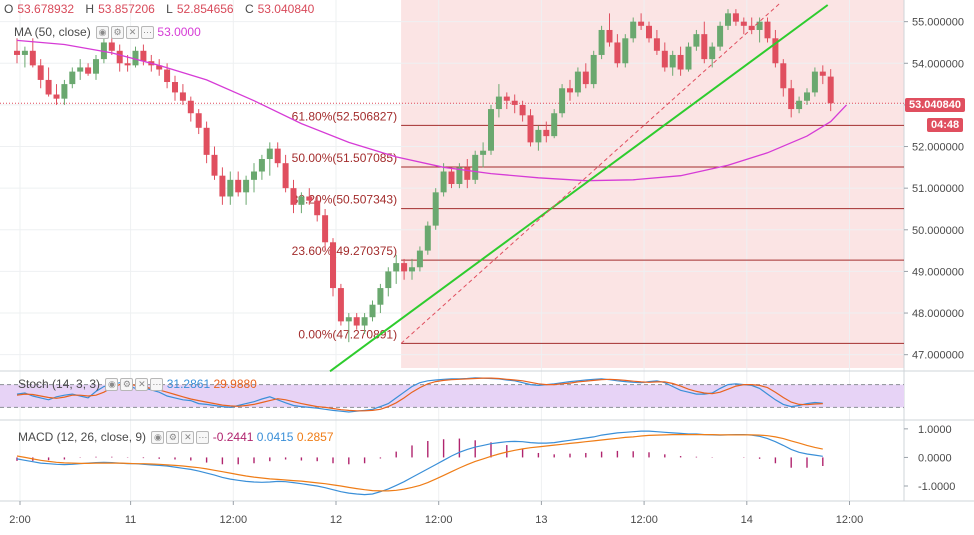 The width and height of the screenshot is (974, 535). What do you see at coordinates (344, 116) in the screenshot?
I see `fib-level-label: 61.80%(52.506827)` at bounding box center [344, 116].